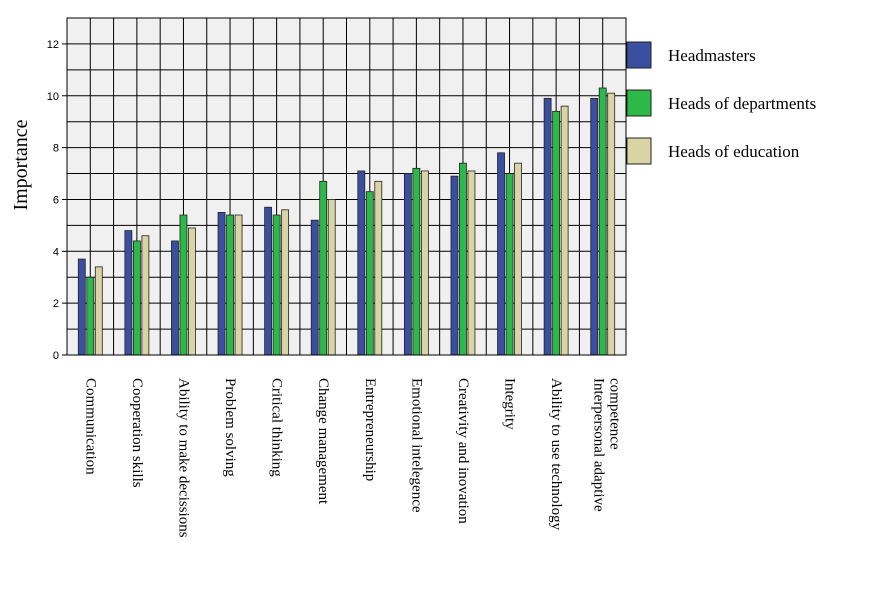  Describe the element at coordinates (53, 45) in the screenshot. I see `y-tick-label: 12` at that location.